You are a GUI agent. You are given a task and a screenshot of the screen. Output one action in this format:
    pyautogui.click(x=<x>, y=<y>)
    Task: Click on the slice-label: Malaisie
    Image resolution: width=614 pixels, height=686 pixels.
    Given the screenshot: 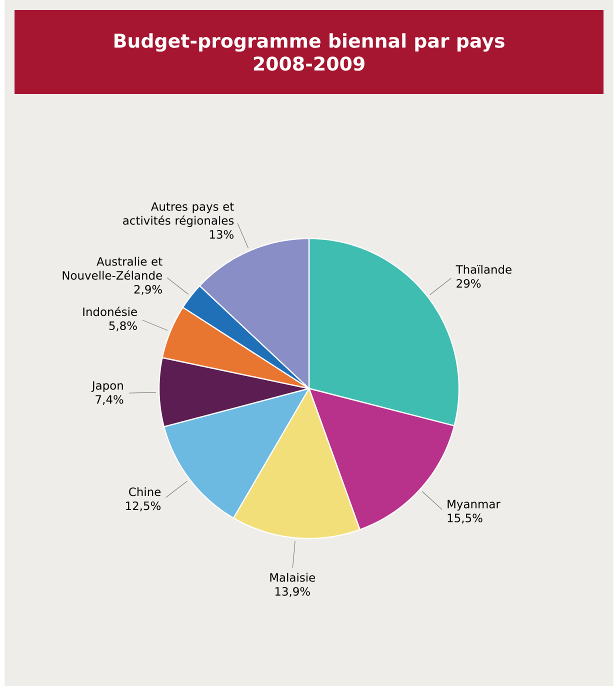 What is the action you would take?
    pyautogui.click(x=293, y=577)
    